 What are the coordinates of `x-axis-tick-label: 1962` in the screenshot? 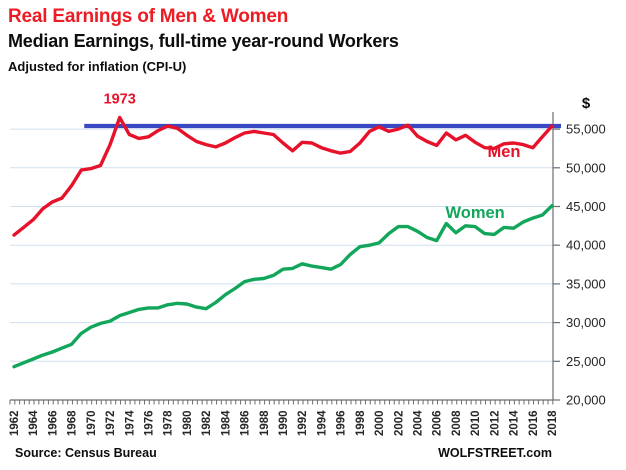 It's located at (15, 423).